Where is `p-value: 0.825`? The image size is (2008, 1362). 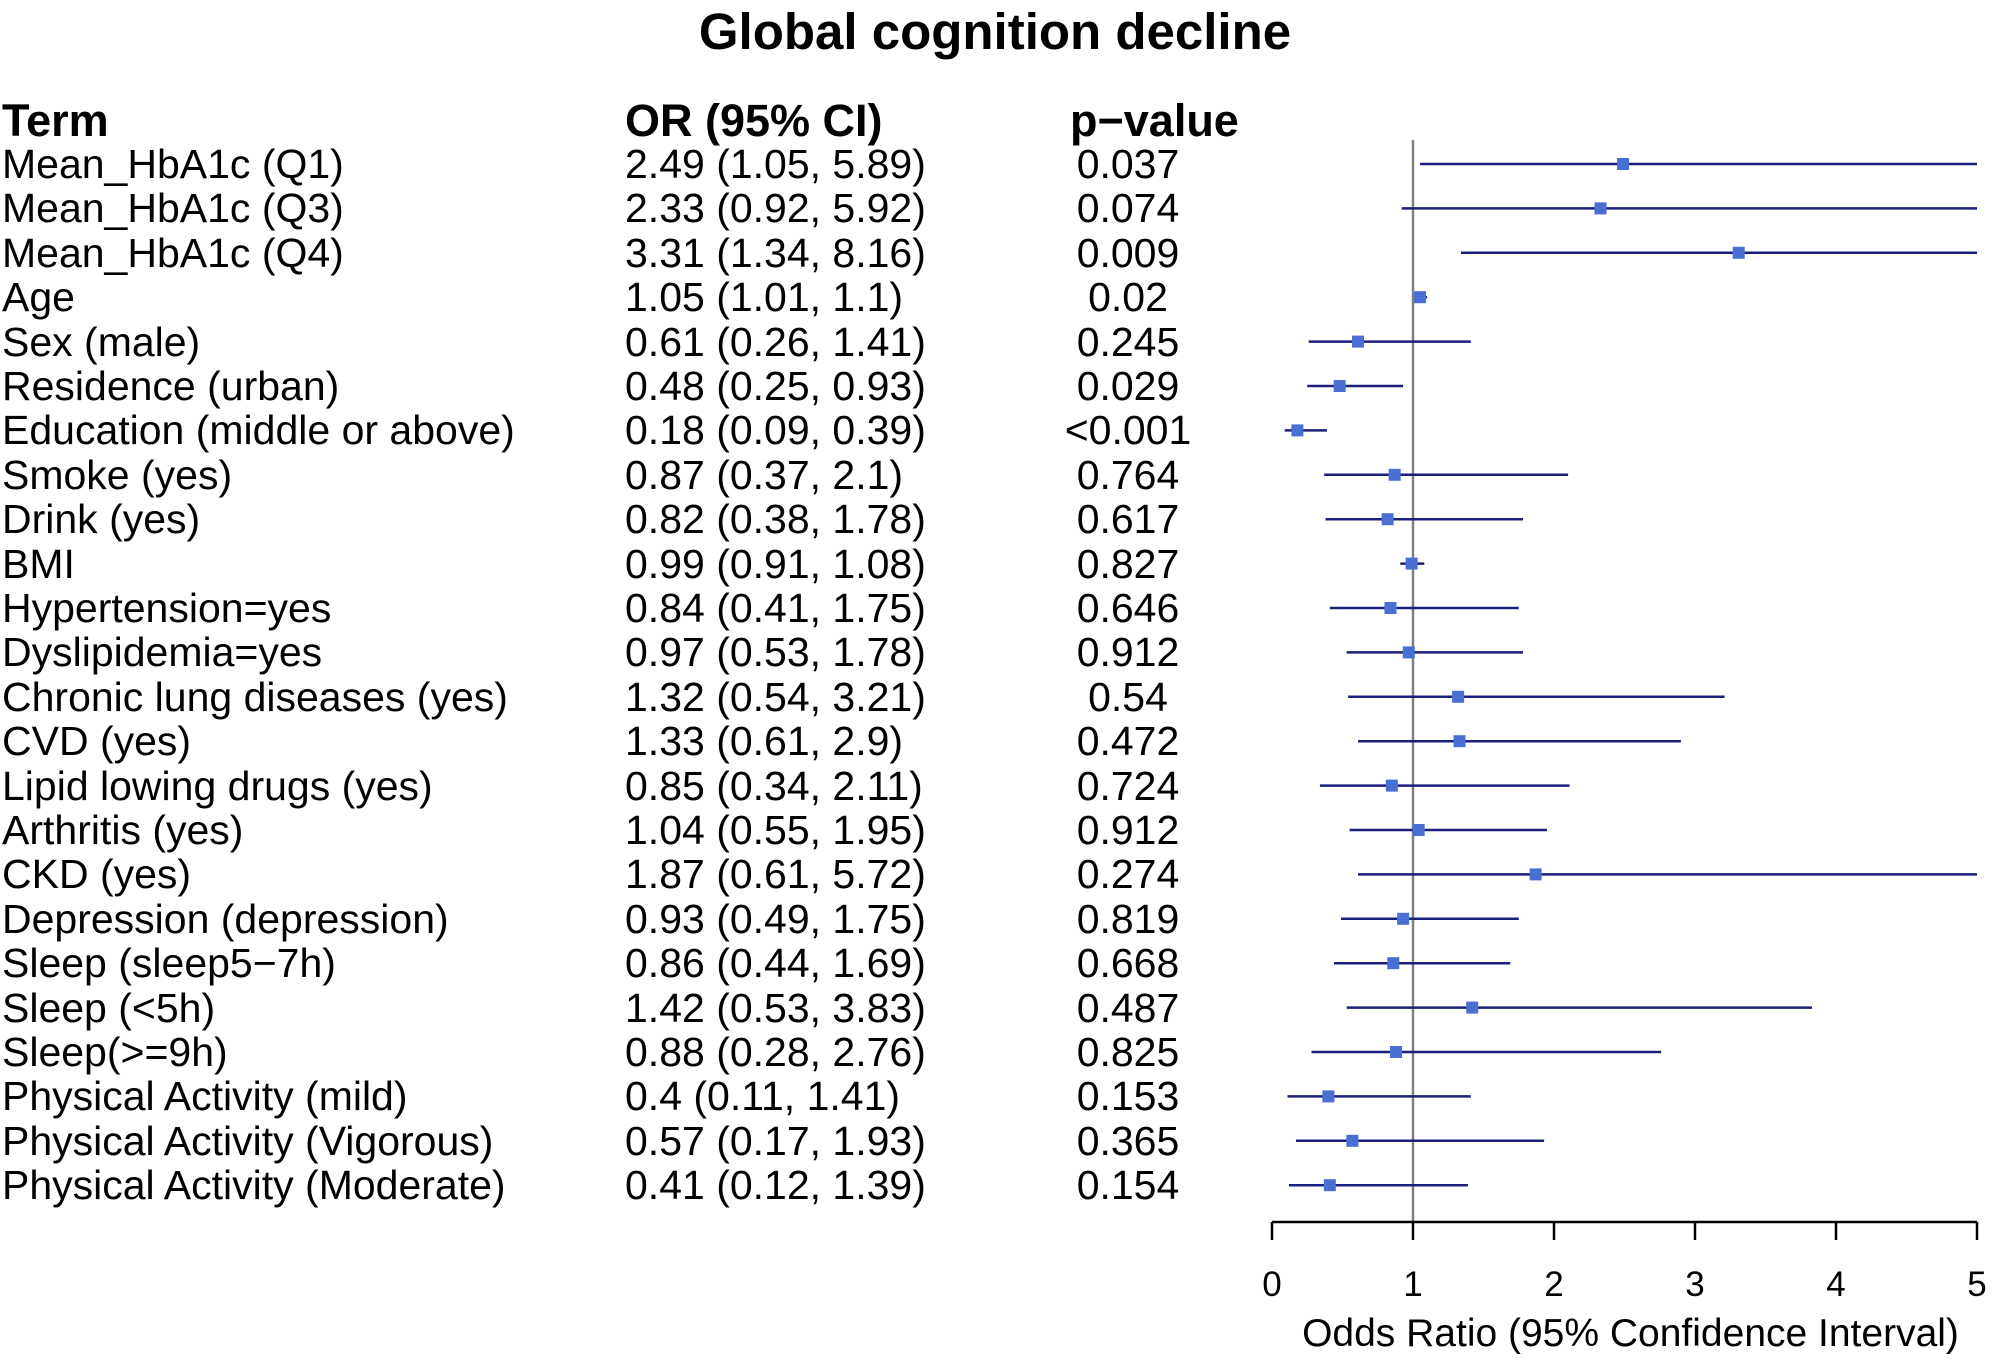 p-value: 0.825 is located at coordinates (1128, 1052).